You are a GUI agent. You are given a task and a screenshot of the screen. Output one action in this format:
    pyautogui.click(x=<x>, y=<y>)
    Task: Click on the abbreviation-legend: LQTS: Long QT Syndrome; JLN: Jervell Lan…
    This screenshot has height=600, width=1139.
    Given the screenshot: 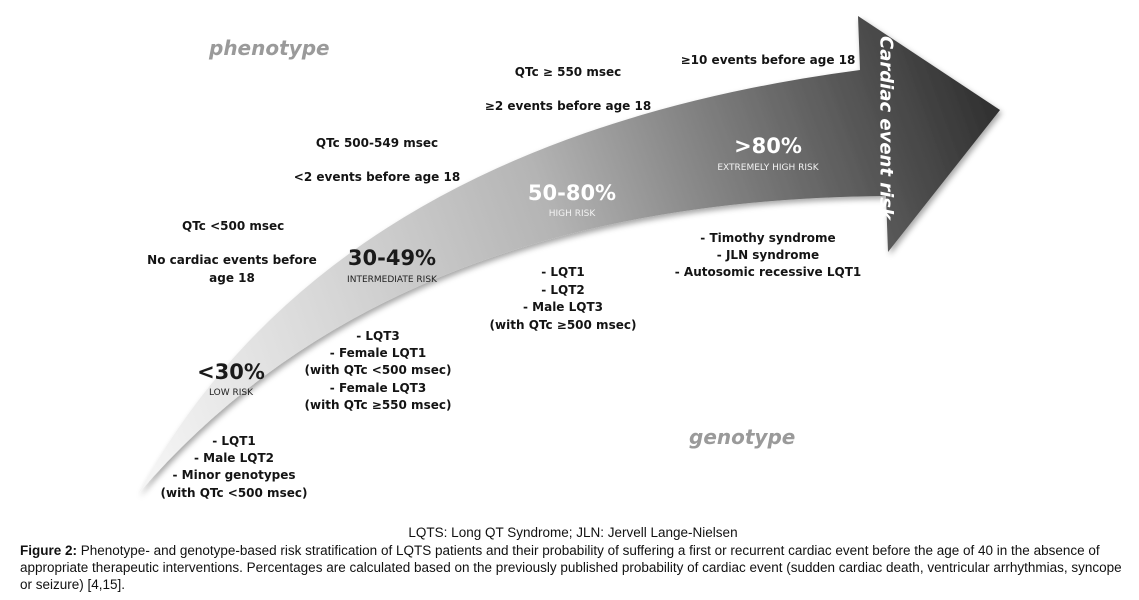 What is the action you would take?
    pyautogui.click(x=573, y=532)
    